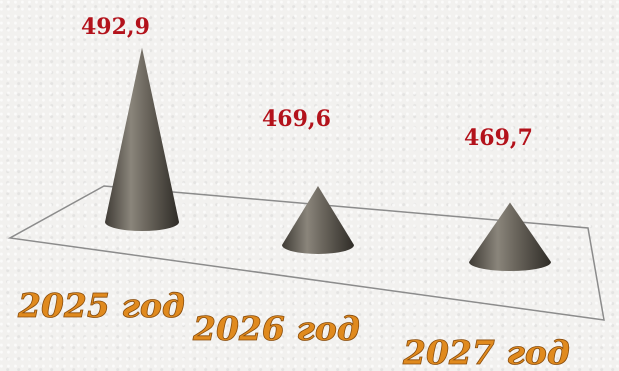 The image size is (619, 371). Describe the element at coordinates (115, 27) in the screenshot. I see `value-label: 492,9` at that location.